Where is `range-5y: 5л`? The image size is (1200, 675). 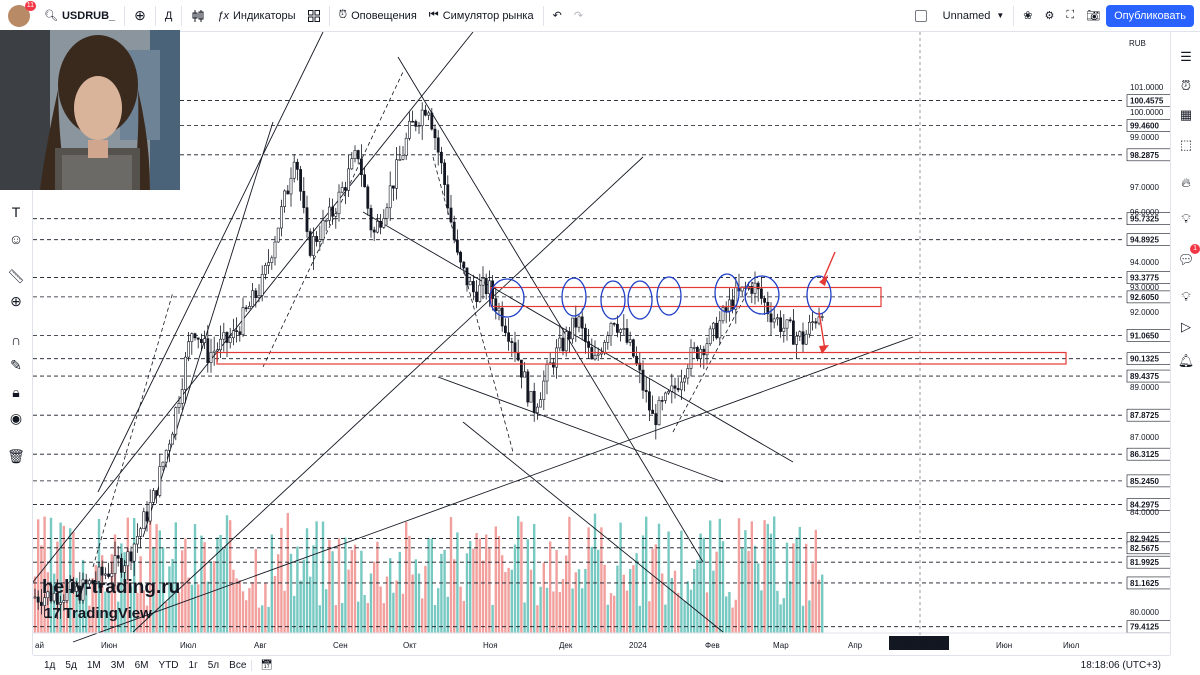
range-5y: 5л is located at coordinates (213, 665).